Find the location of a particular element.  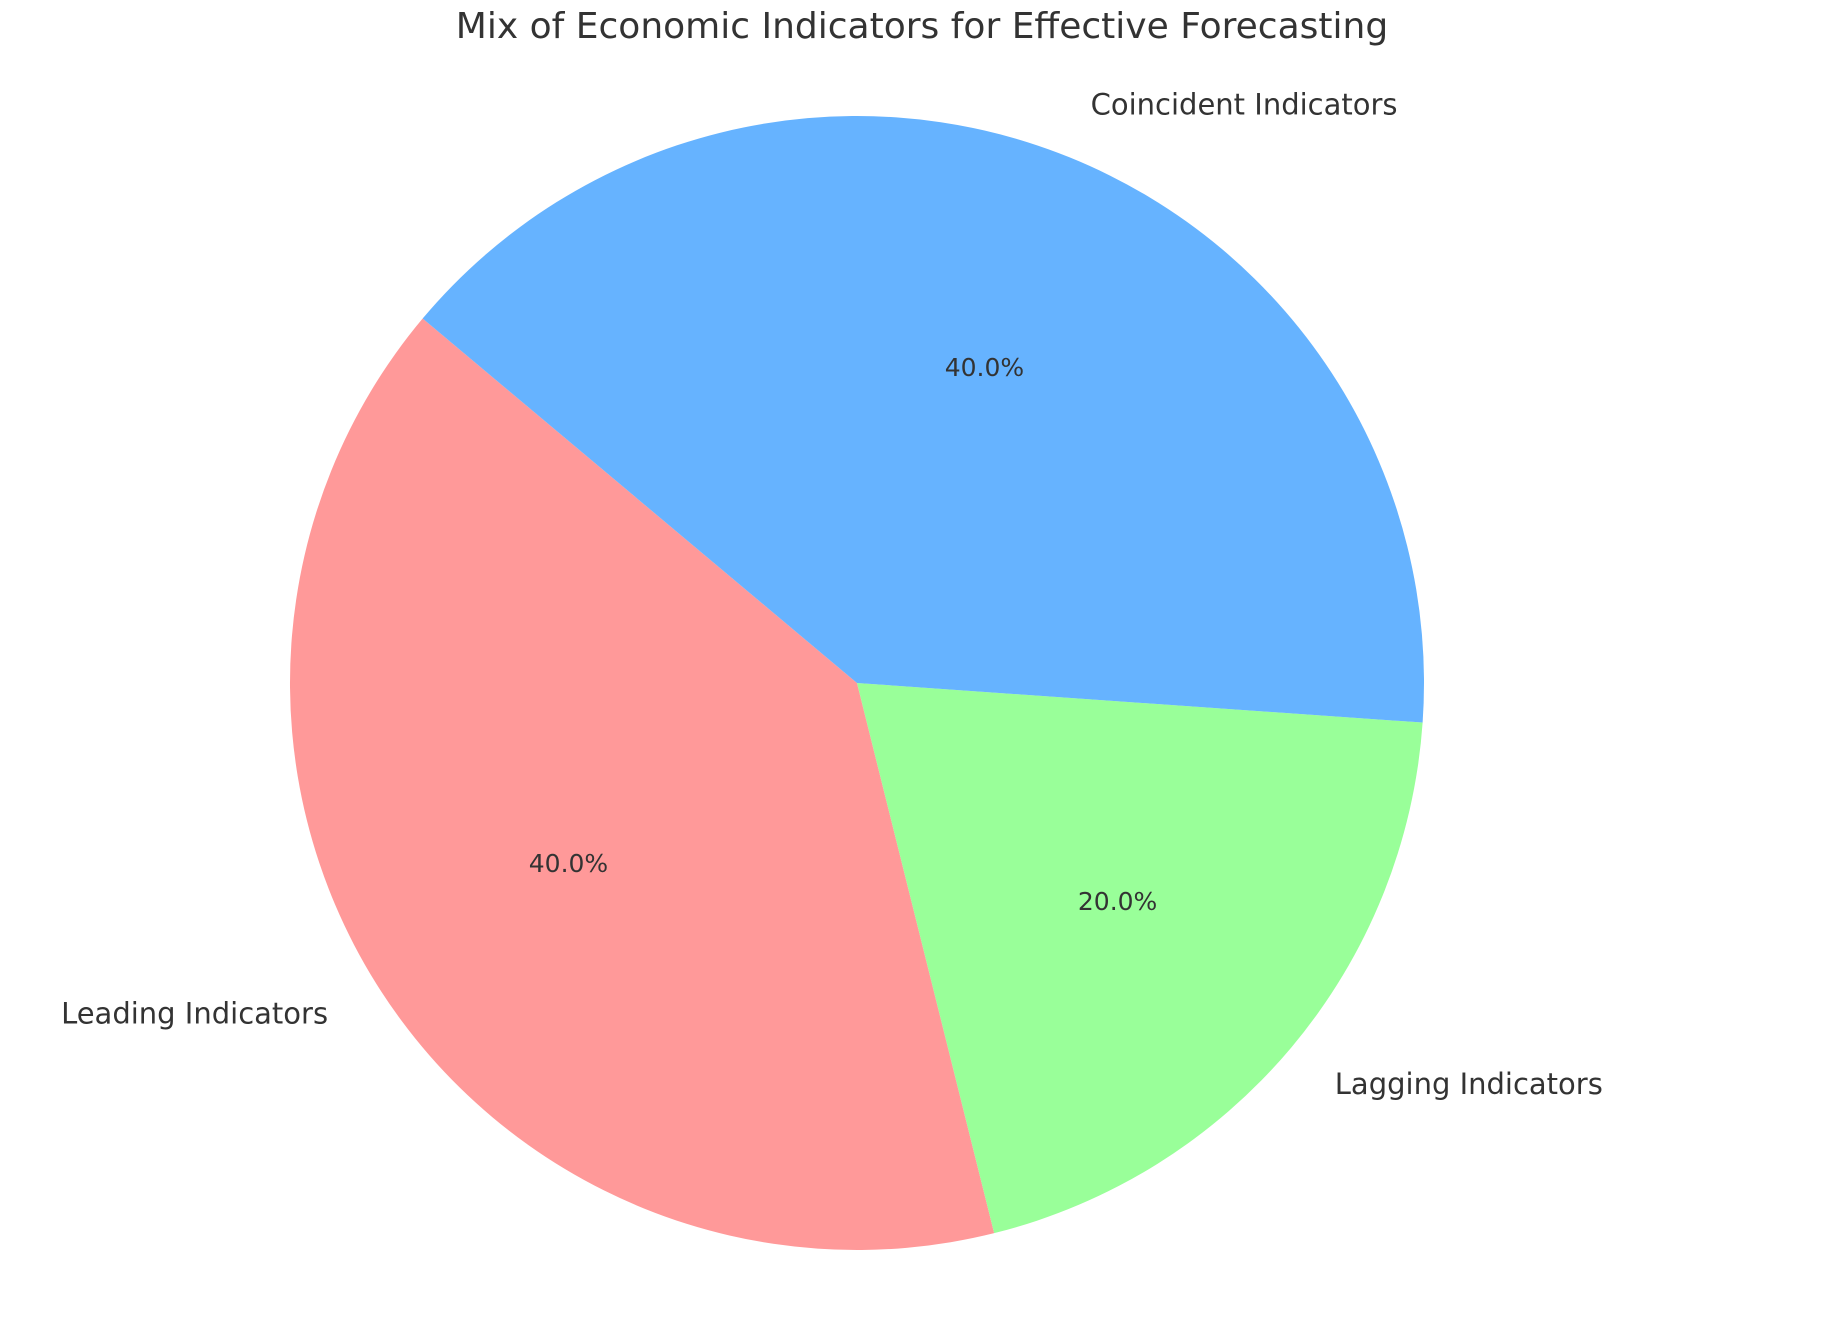

pie-percent-label: 20.0% is located at coordinates (1117, 901).